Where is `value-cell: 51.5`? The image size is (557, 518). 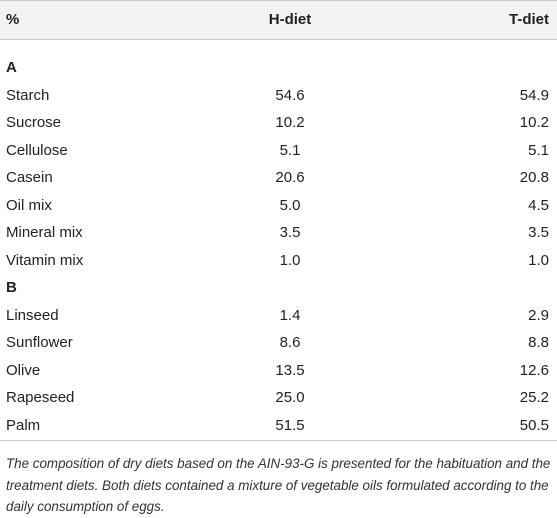
value-cell: 51.5 is located at coordinates (290, 425).